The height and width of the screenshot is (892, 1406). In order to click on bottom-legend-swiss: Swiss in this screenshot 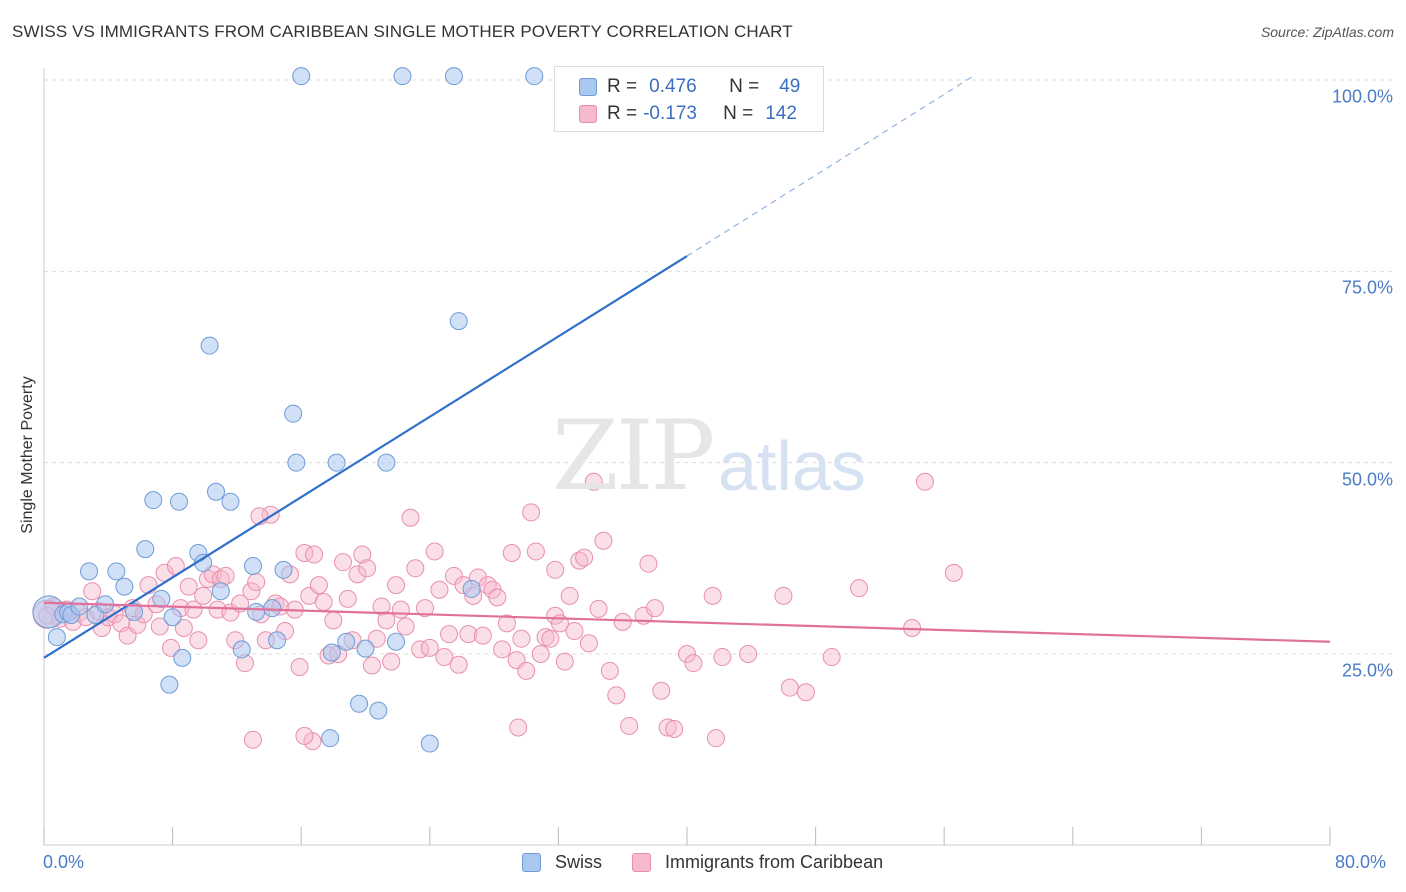, I will do `click(562, 862)`.